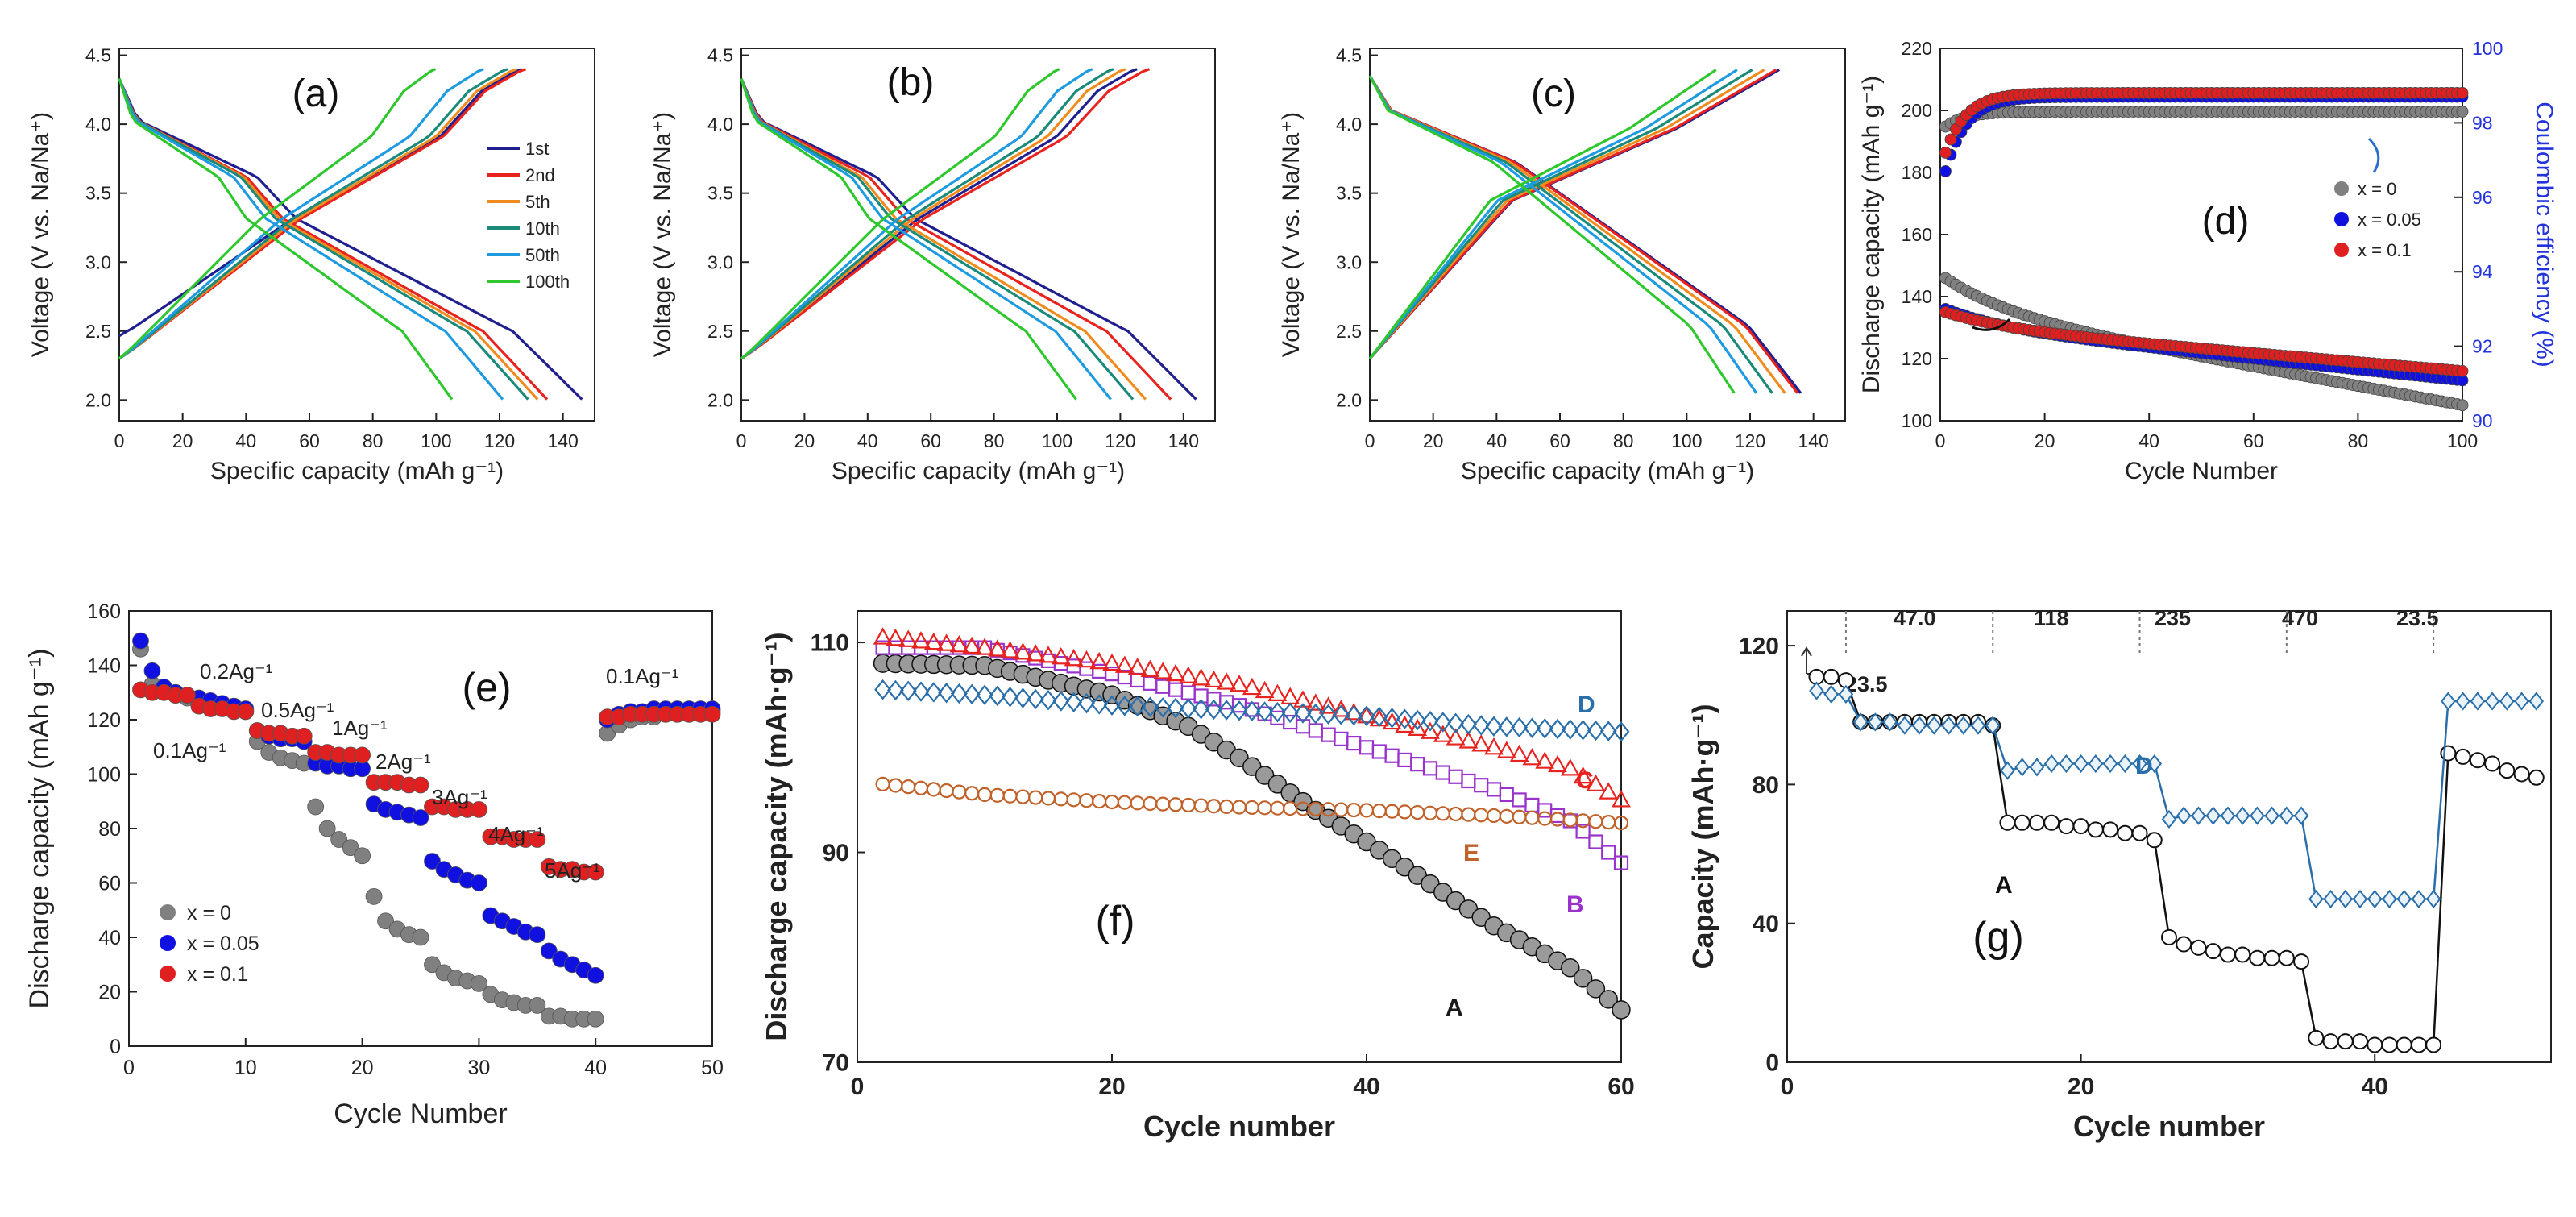  Describe the element at coordinates (2385, 250) in the screenshot. I see `legend-label: x = 0.1` at that location.